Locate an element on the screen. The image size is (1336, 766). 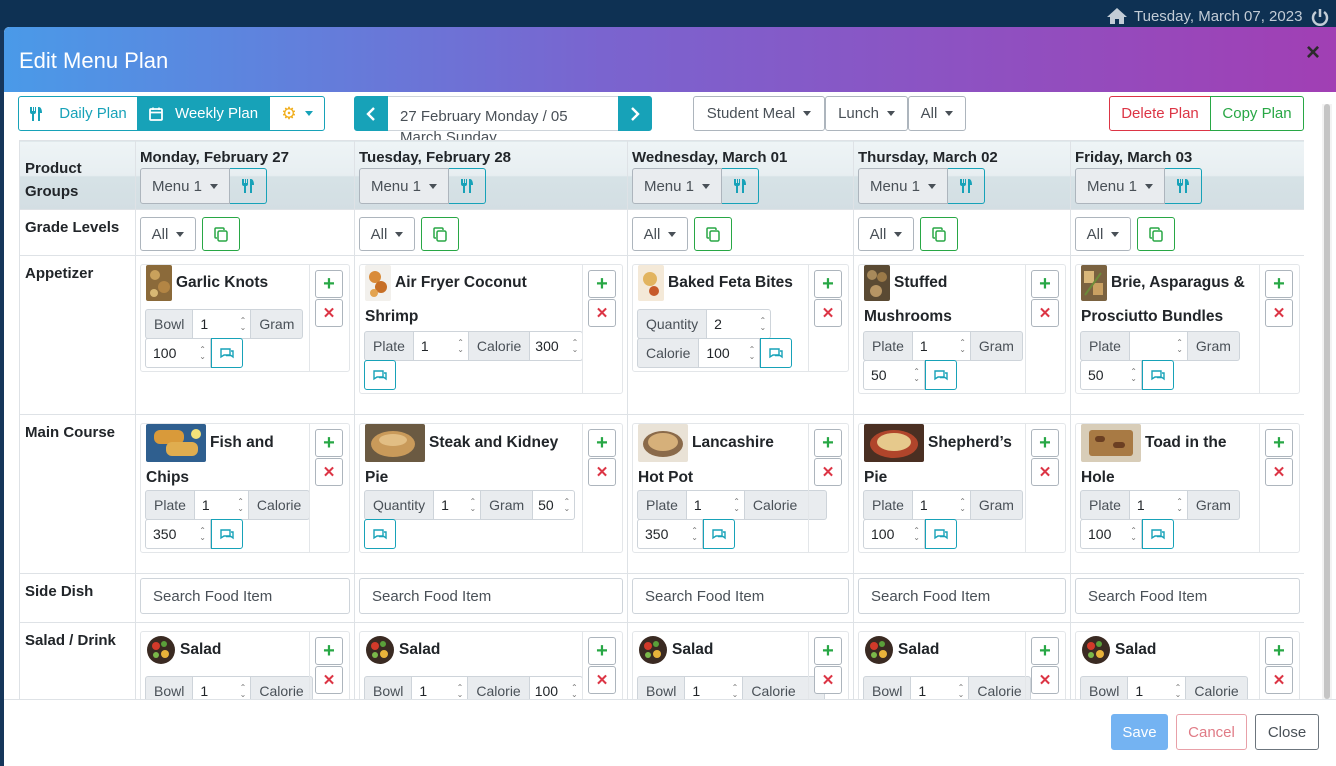
scrollbar-thumb is located at coordinates (1327, 401).